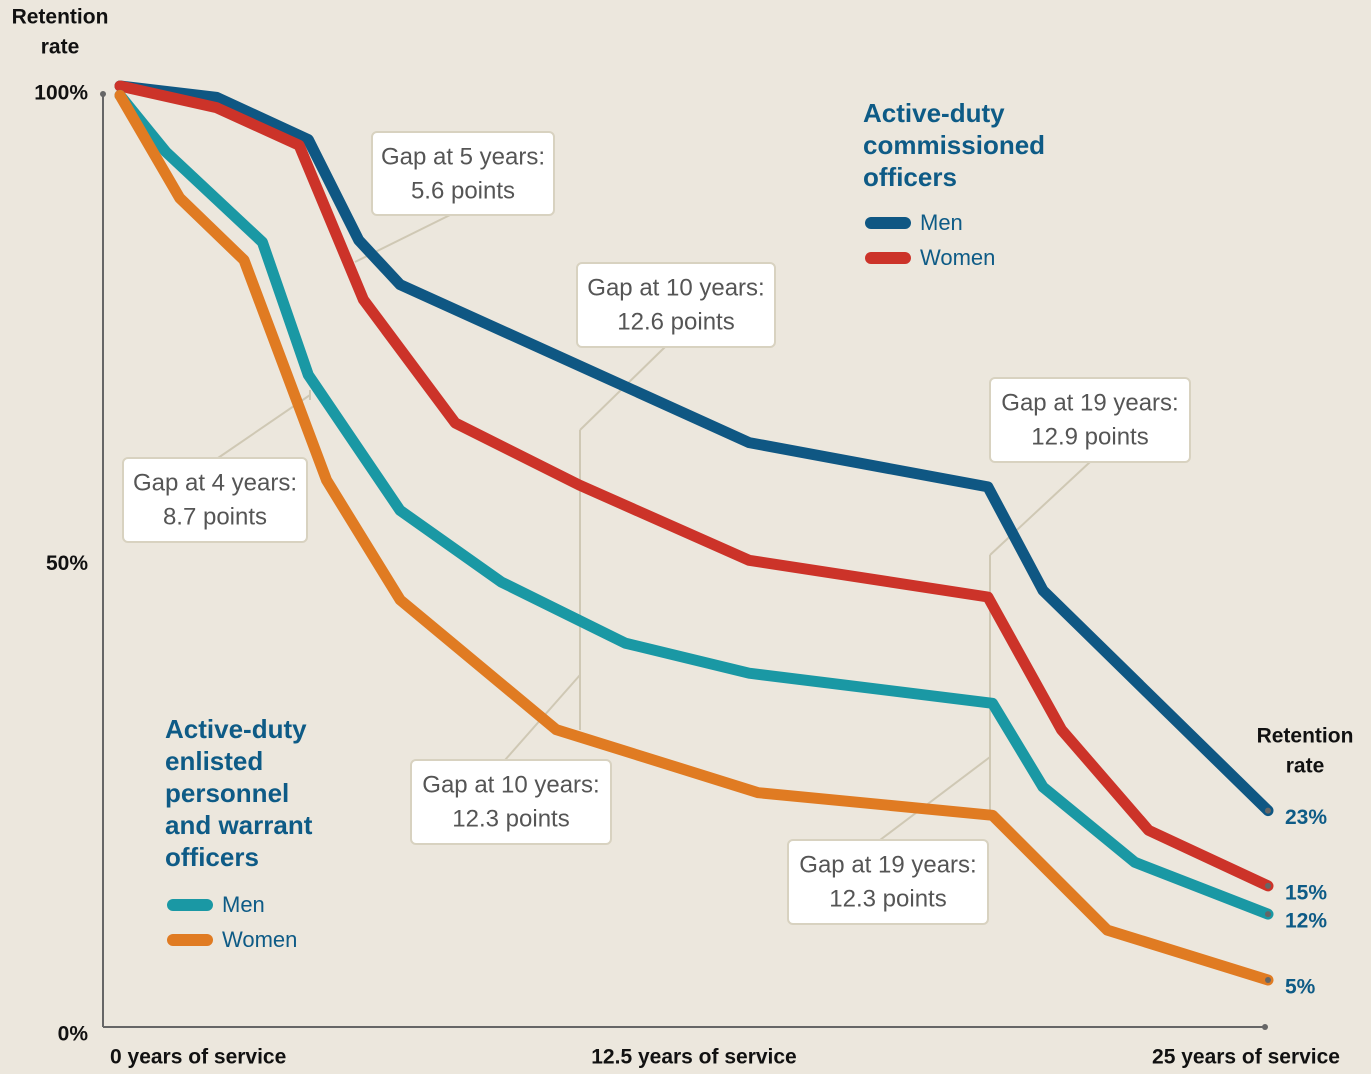 This screenshot has width=1371, height=1074. Describe the element at coordinates (239, 825) in the screenshot. I see `legend-title: and warrant` at that location.